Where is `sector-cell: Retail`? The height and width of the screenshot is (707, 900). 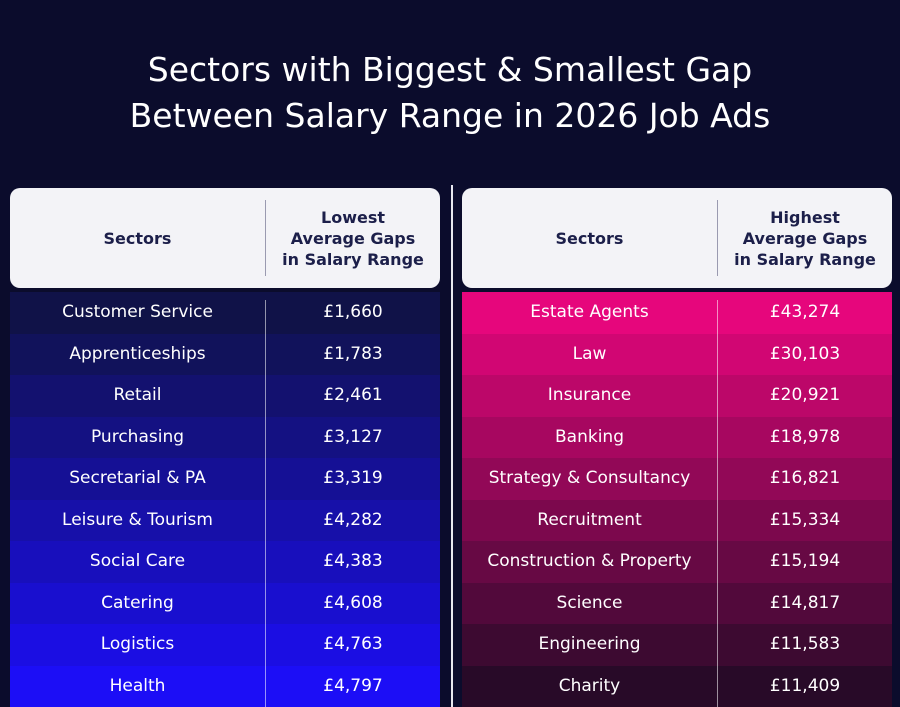 sector-cell: Retail is located at coordinates (137, 395).